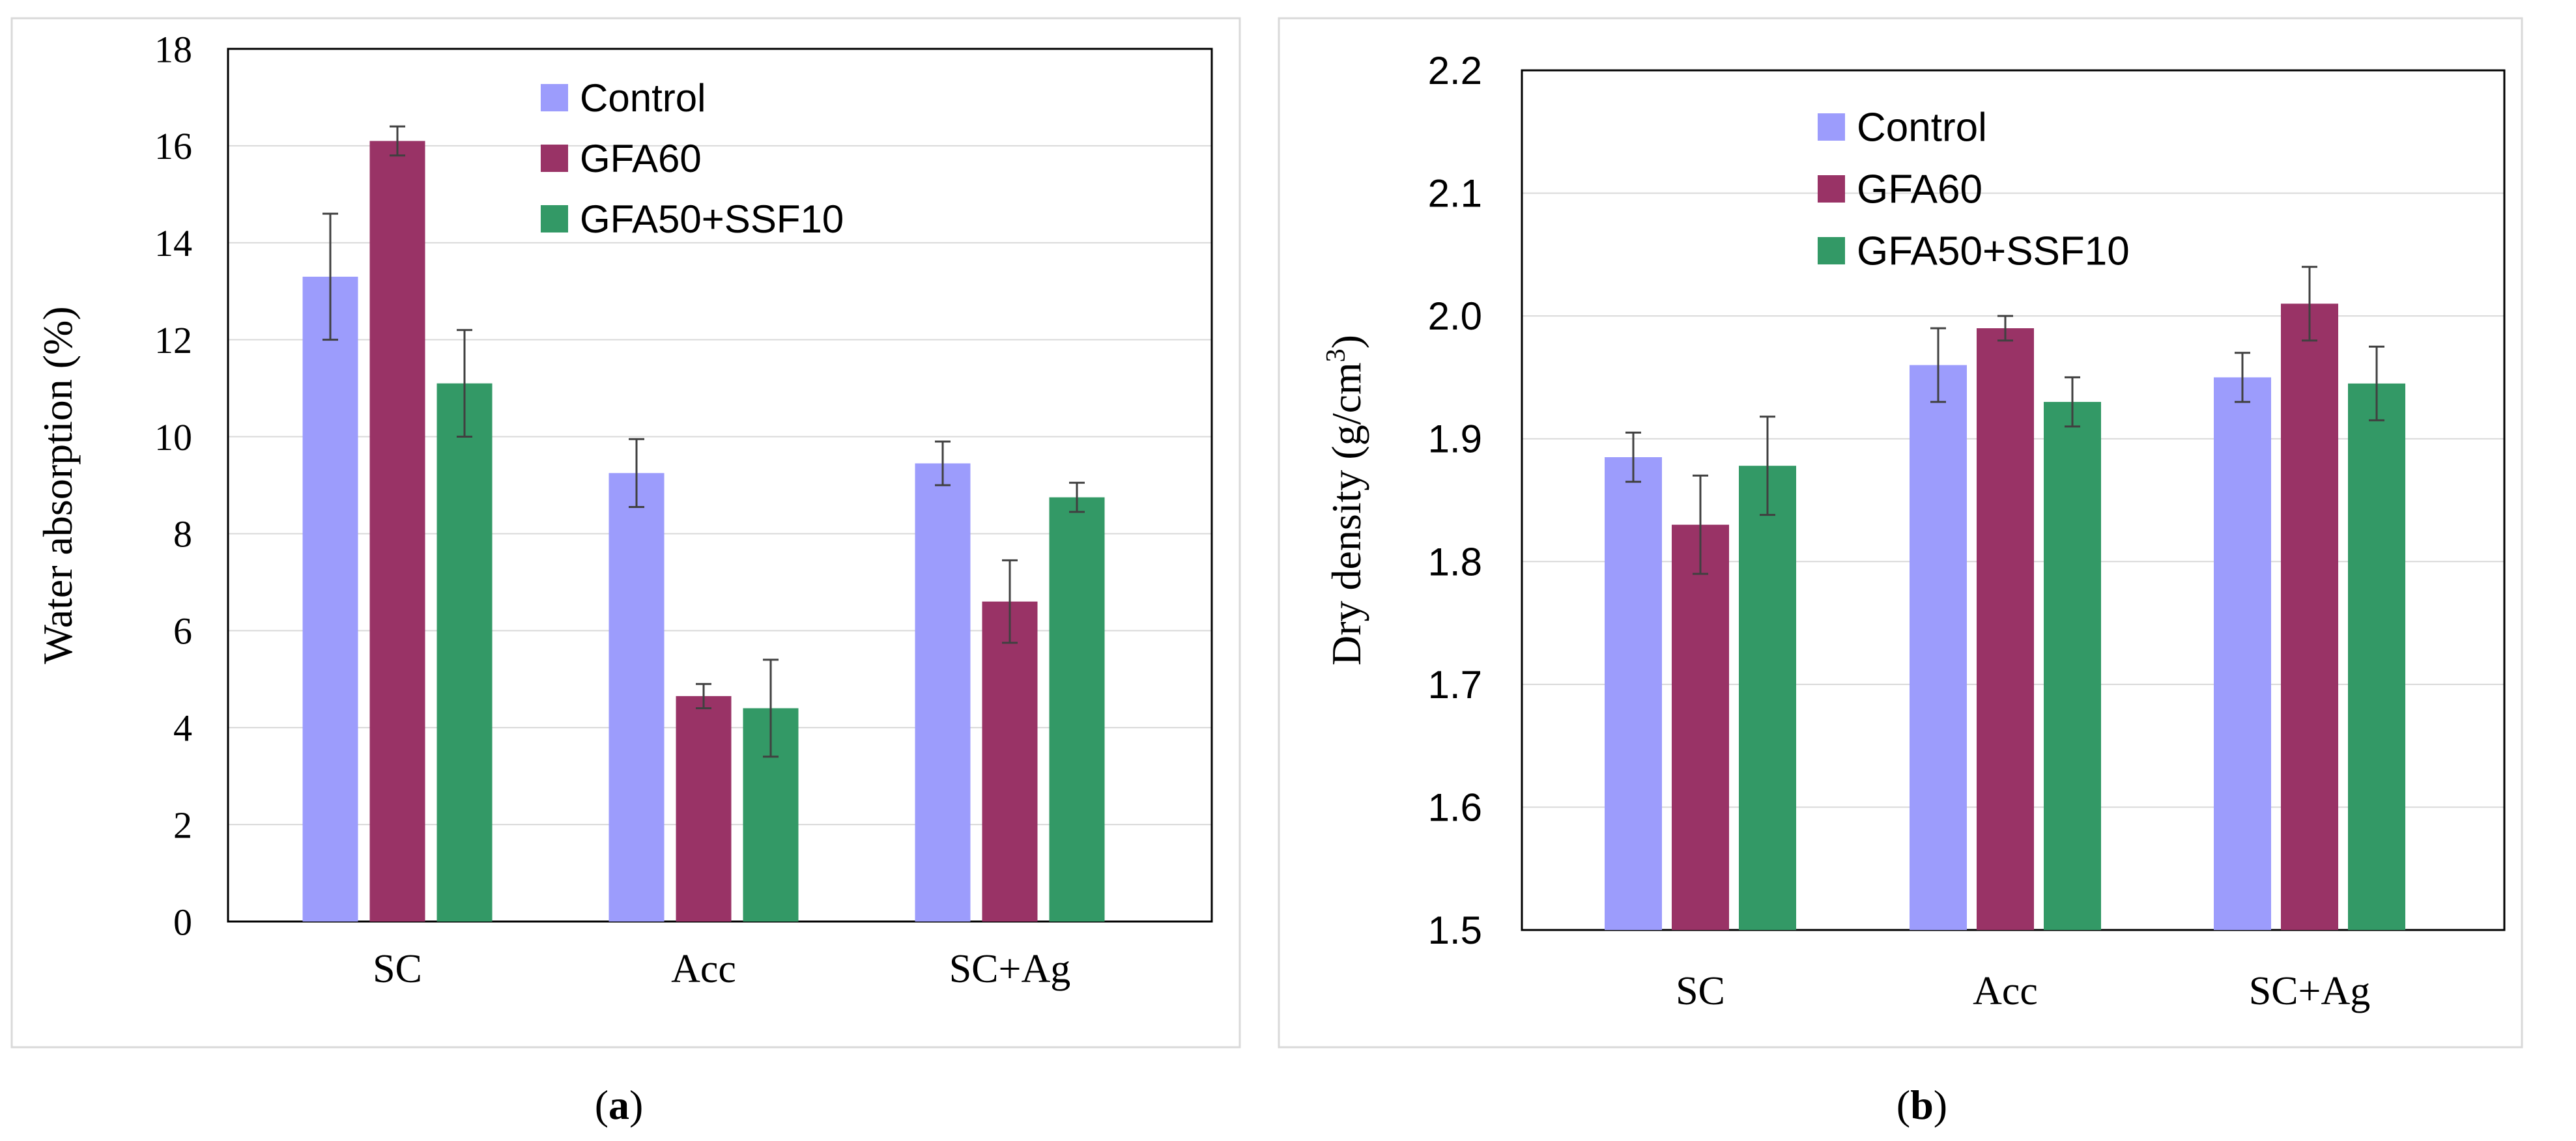  Describe the element at coordinates (1832, 250) in the screenshot. I see `panel-b-legend-swatch-gfa50-ssf10` at that location.